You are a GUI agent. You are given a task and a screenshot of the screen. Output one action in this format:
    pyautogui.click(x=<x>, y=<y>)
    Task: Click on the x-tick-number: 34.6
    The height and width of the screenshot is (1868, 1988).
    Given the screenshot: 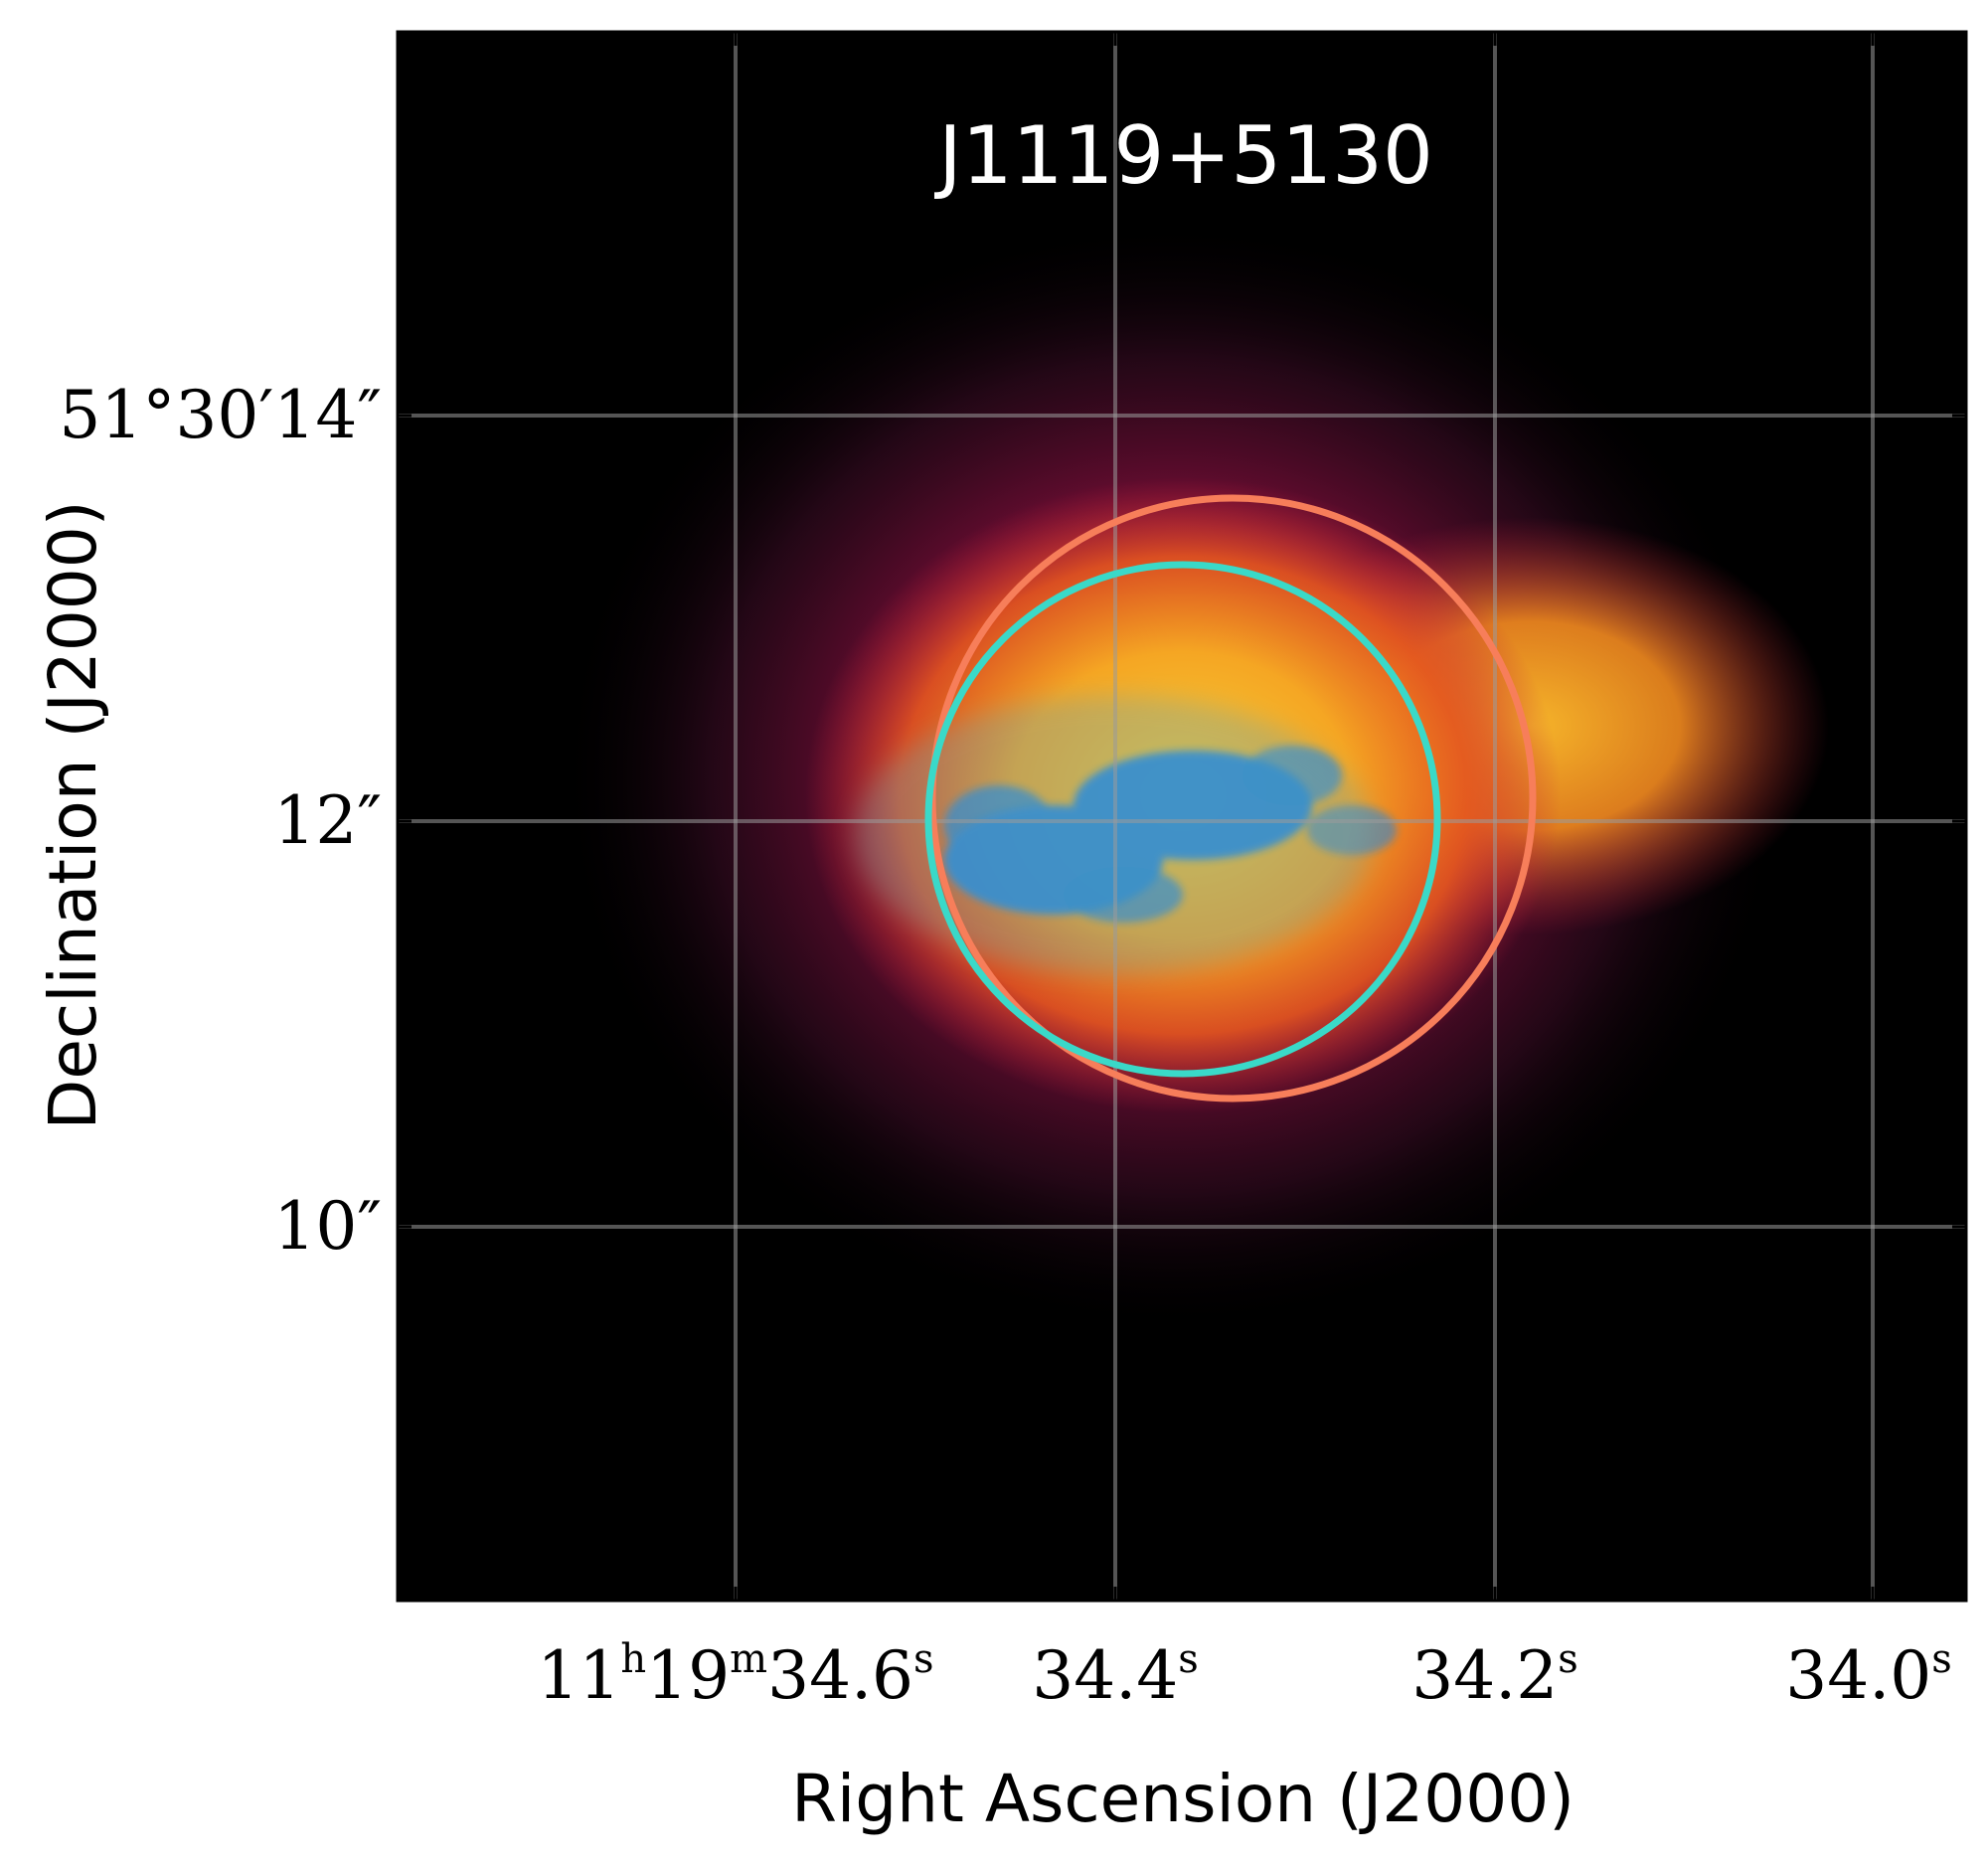 What is the action you would take?
    pyautogui.click(x=840, y=1675)
    